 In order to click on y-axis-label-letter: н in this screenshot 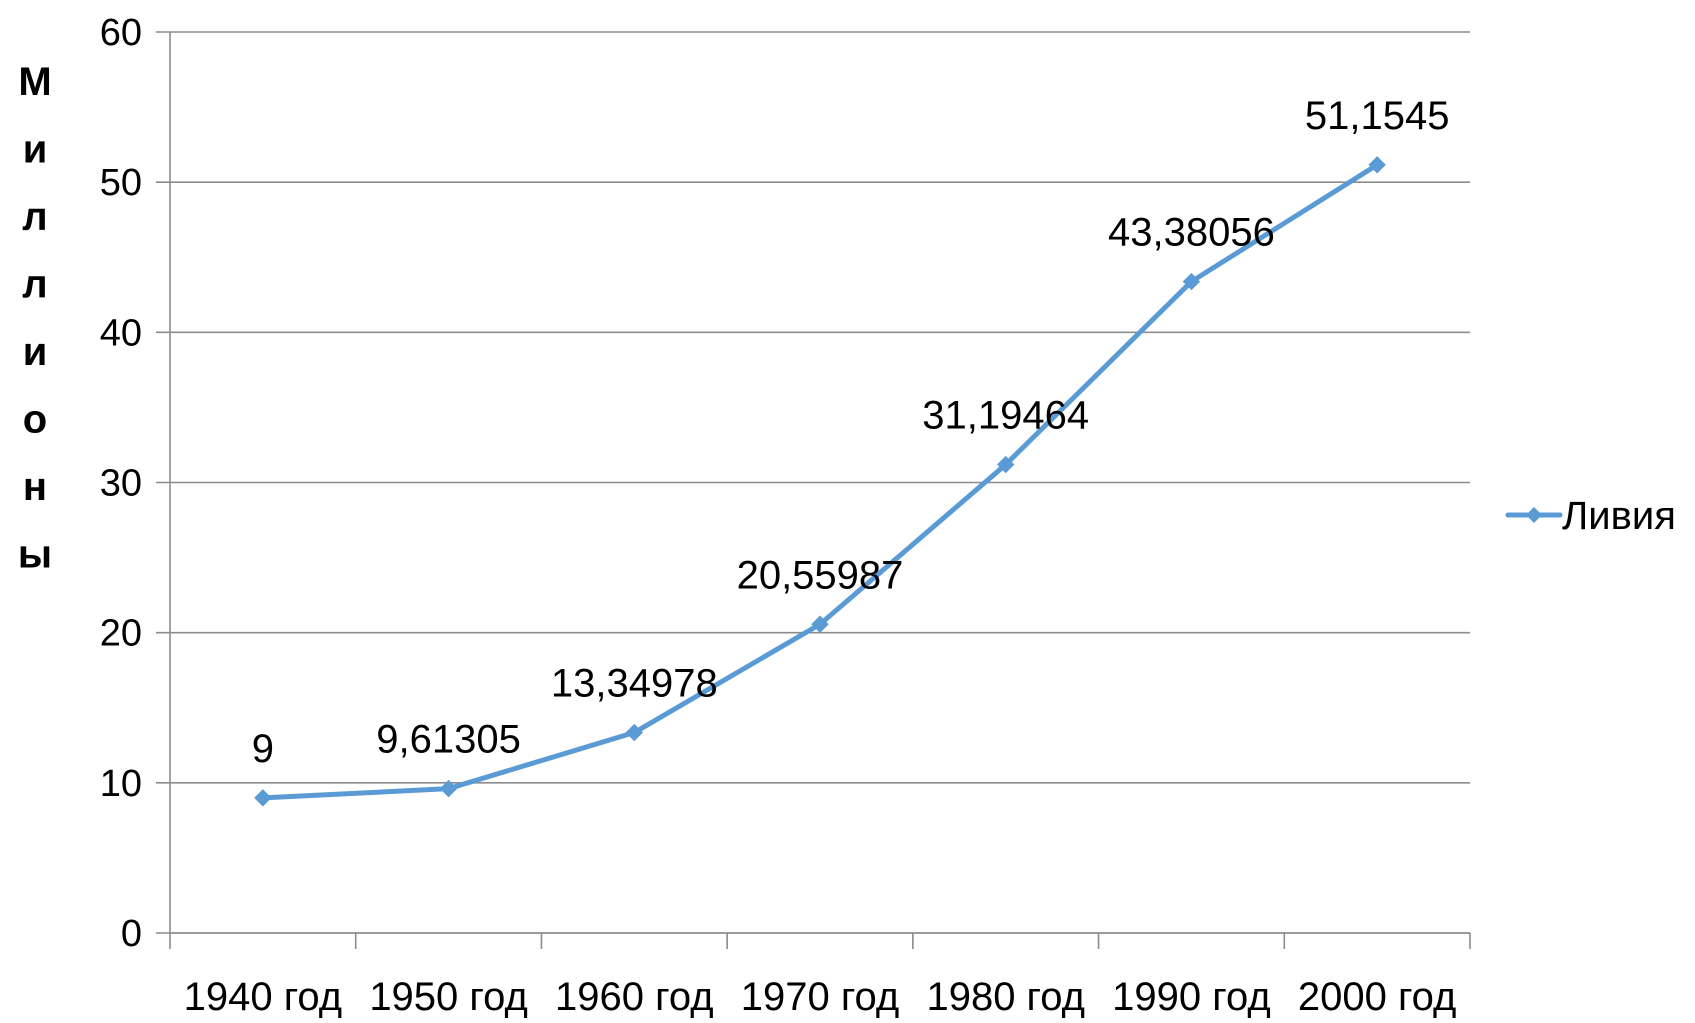, I will do `click(35, 487)`.